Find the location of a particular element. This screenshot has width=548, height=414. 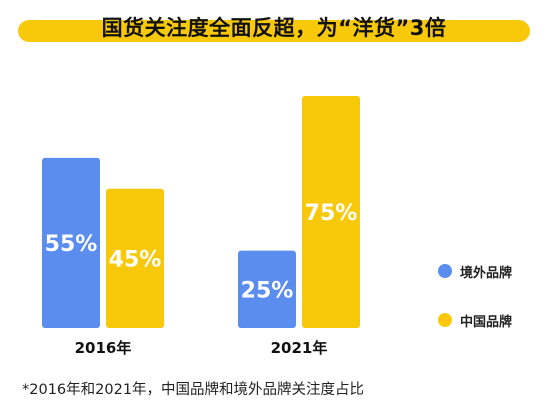

legend-item-china: 中国品牌 is located at coordinates (475, 320).